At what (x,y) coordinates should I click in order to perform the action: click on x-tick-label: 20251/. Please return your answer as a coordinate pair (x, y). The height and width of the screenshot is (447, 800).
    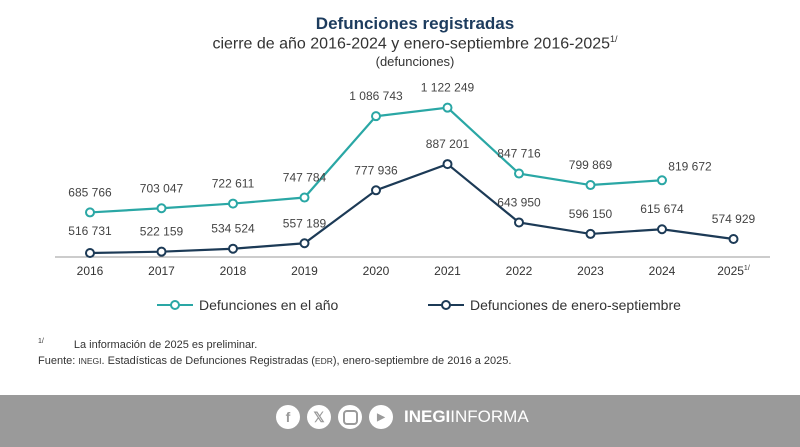
    Looking at the image, I should click on (733, 271).